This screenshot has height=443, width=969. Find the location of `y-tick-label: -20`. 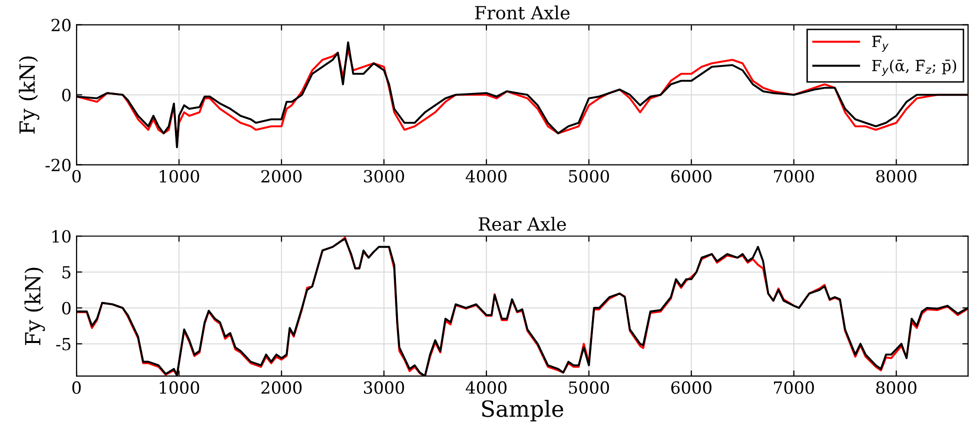

y-tick-label: -20 is located at coordinates (58, 165).